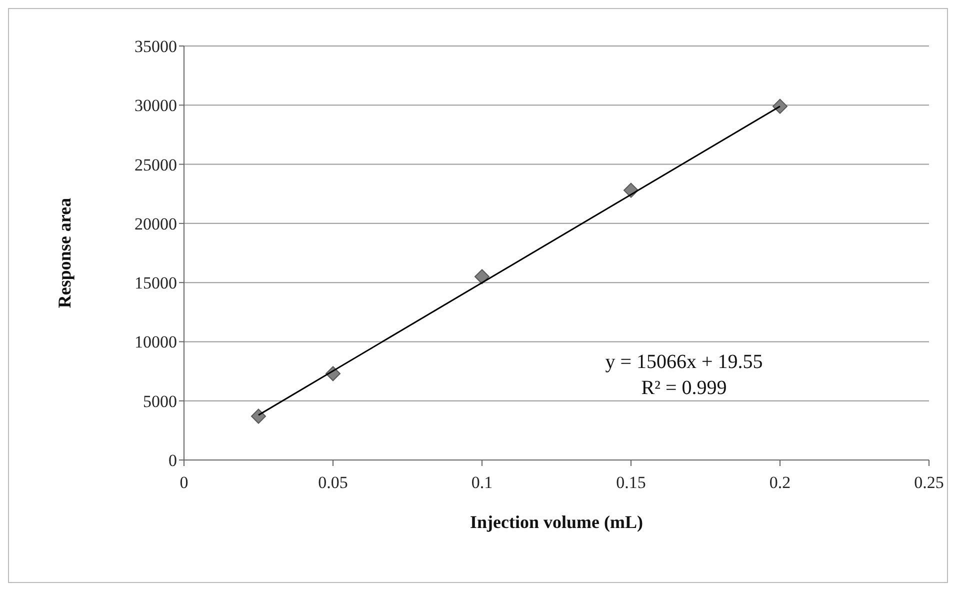  Describe the element at coordinates (155, 46) in the screenshot. I see `y-tick-label: 35000` at that location.